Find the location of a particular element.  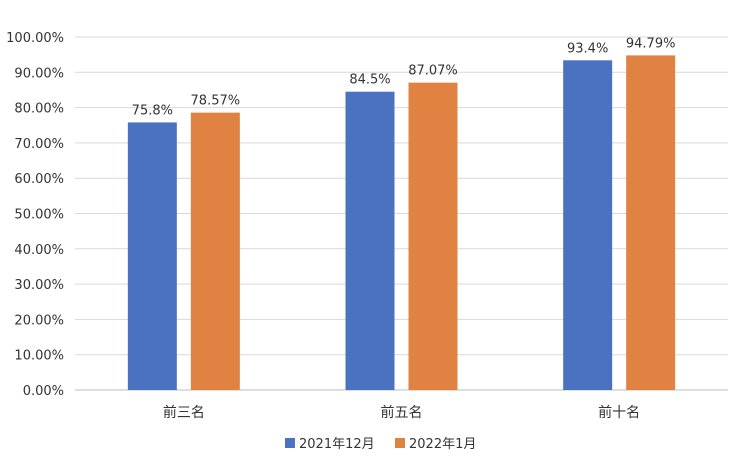

y-tick-label: 80.00% is located at coordinates (39, 109).